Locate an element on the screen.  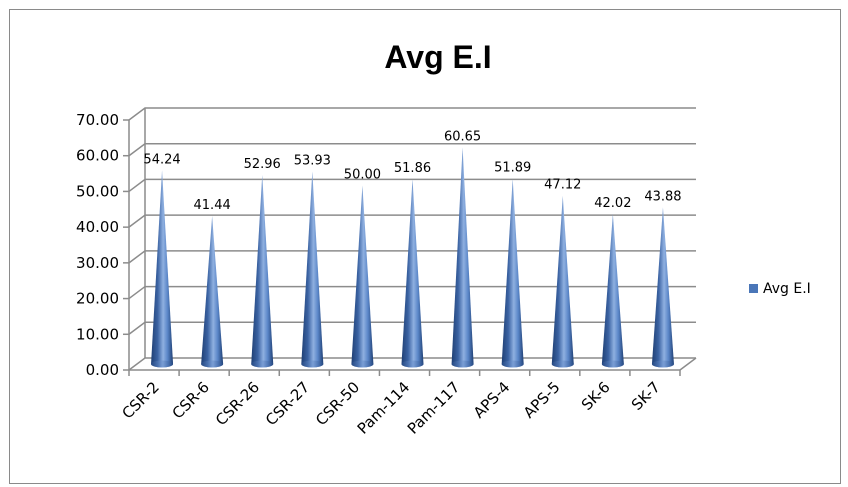
x-tick-label: SK-7 is located at coordinates (646, 396).